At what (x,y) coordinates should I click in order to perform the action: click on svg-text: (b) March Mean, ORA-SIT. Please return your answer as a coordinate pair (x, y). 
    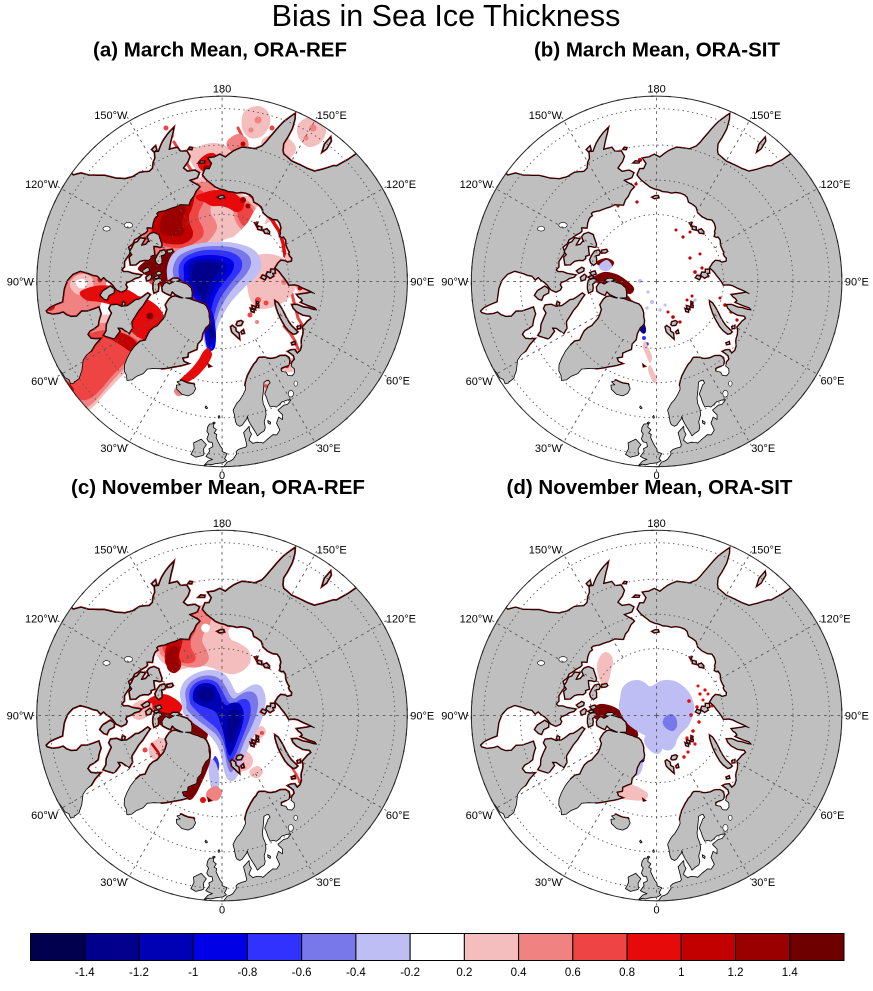
    Looking at the image, I should click on (657, 50).